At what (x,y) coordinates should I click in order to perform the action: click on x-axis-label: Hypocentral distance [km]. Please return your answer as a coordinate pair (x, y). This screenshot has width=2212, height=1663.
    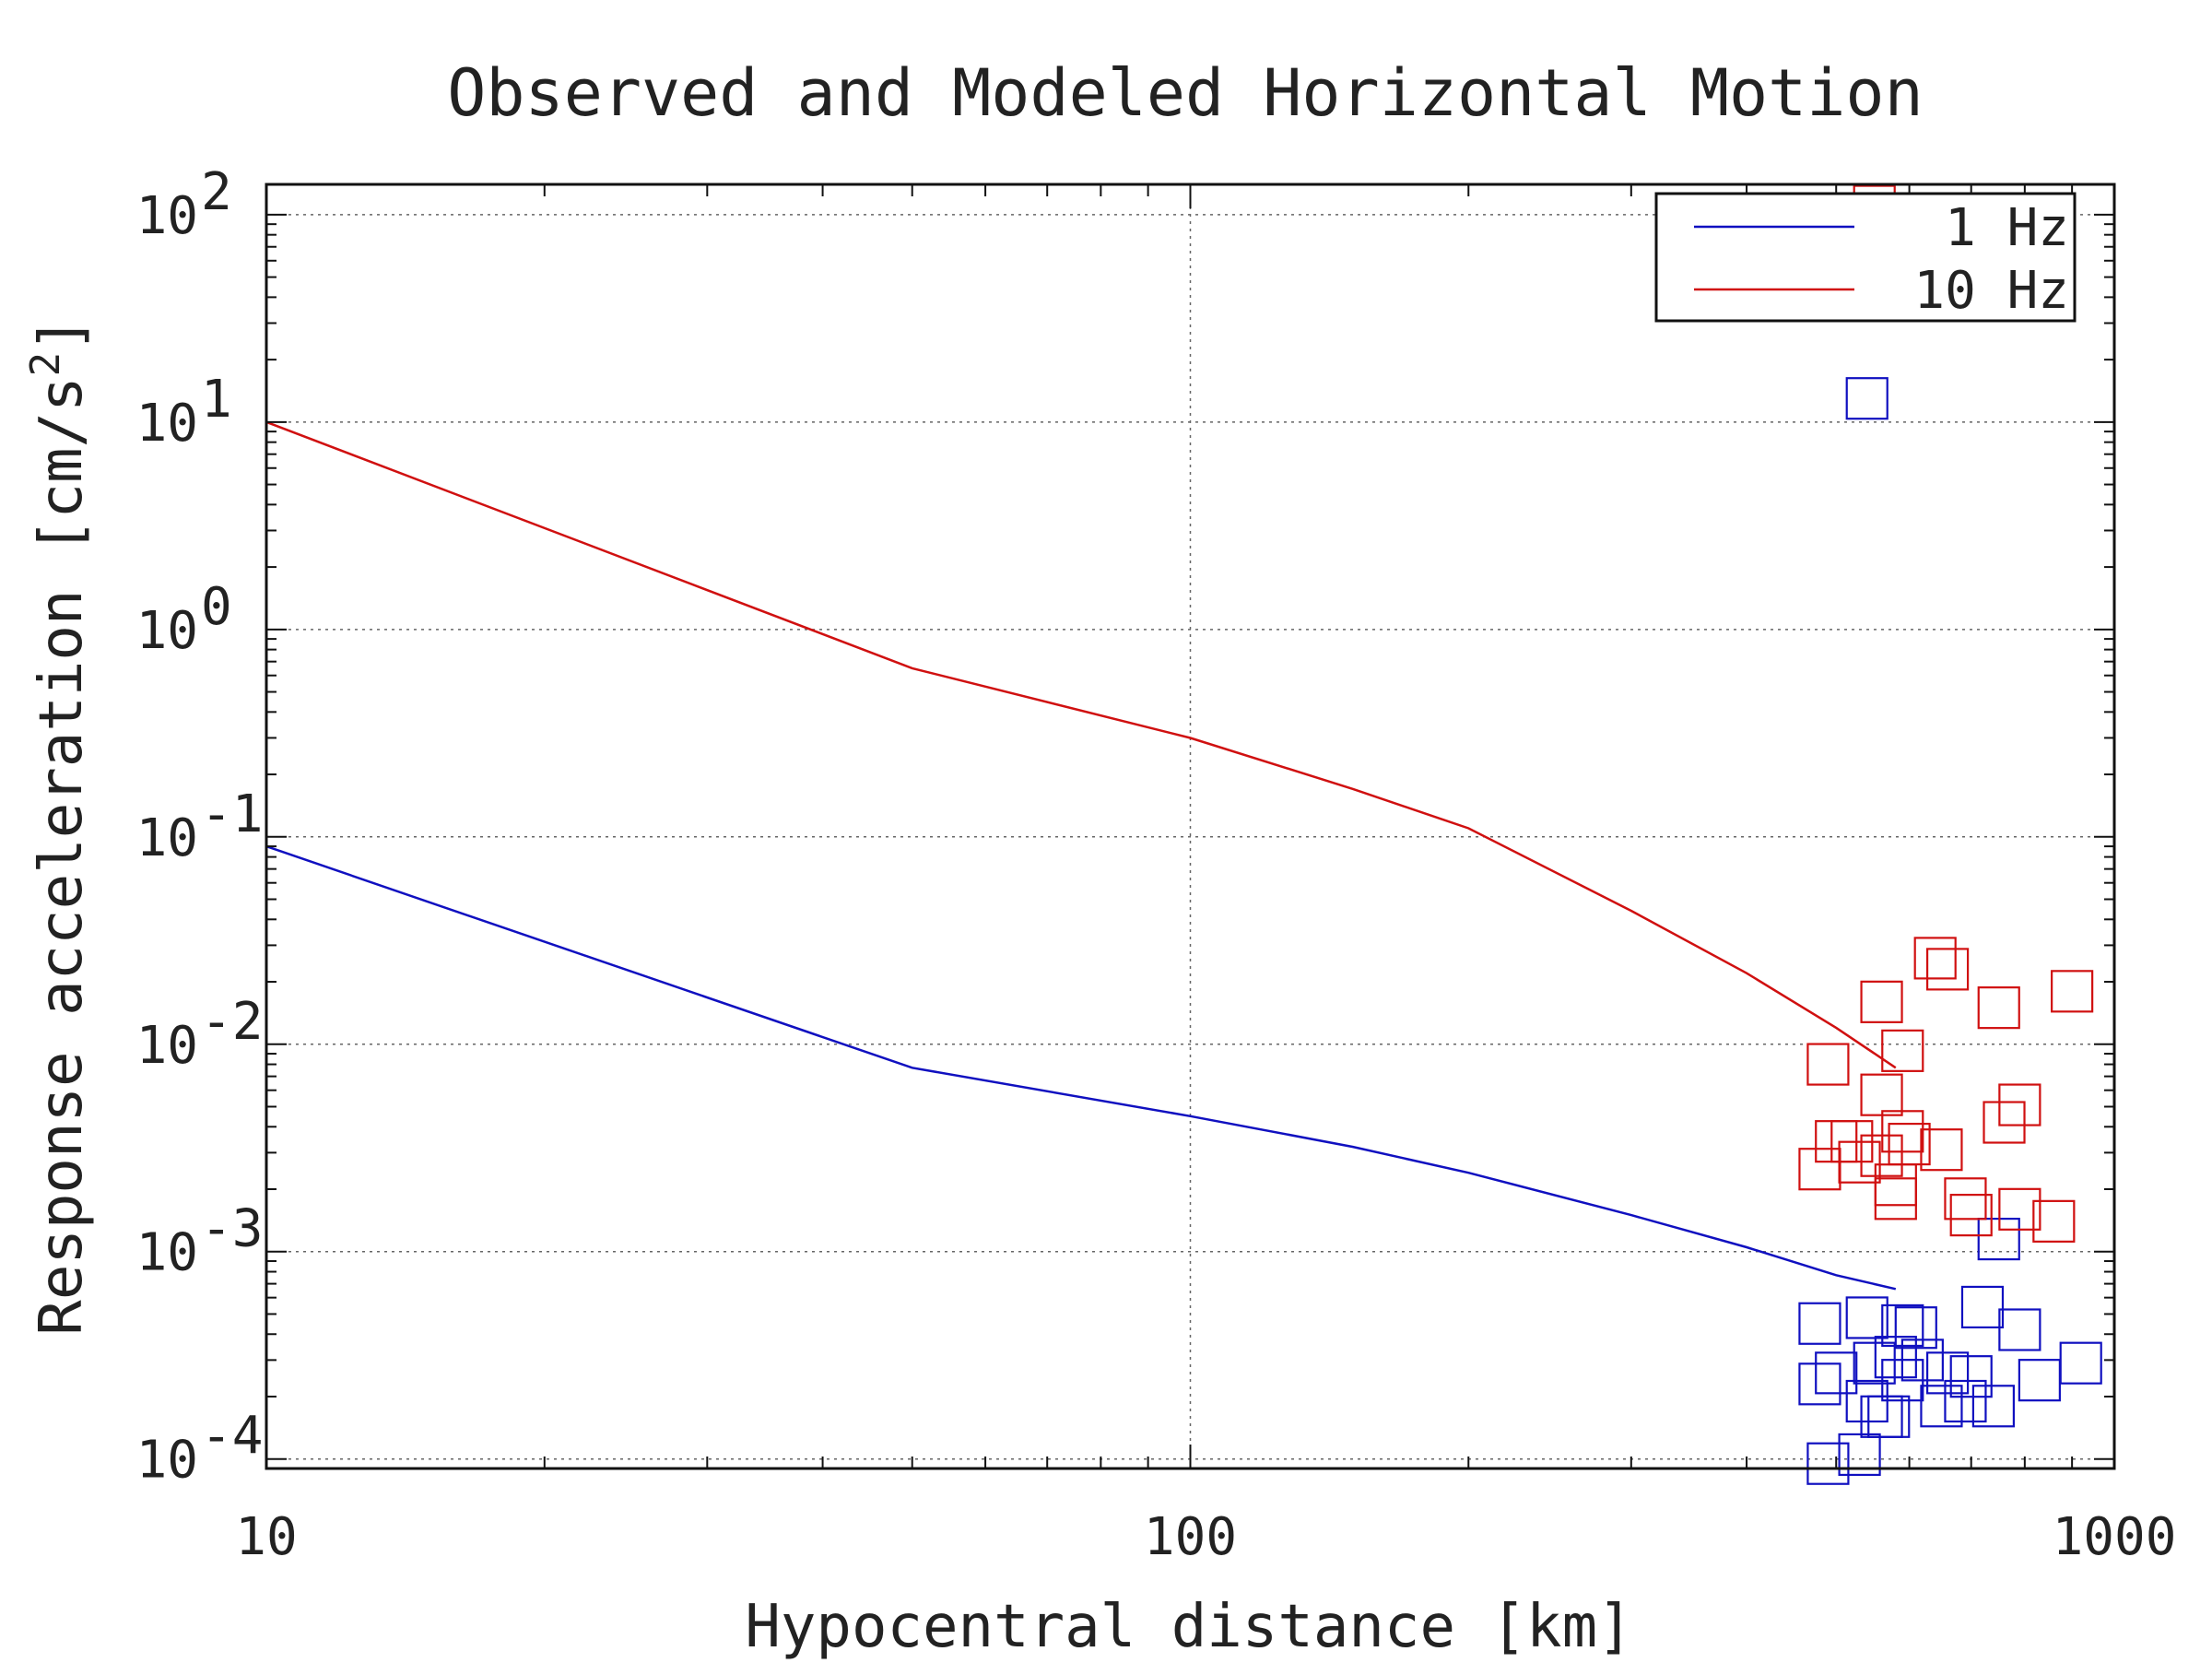
    Looking at the image, I should click on (1188, 1626).